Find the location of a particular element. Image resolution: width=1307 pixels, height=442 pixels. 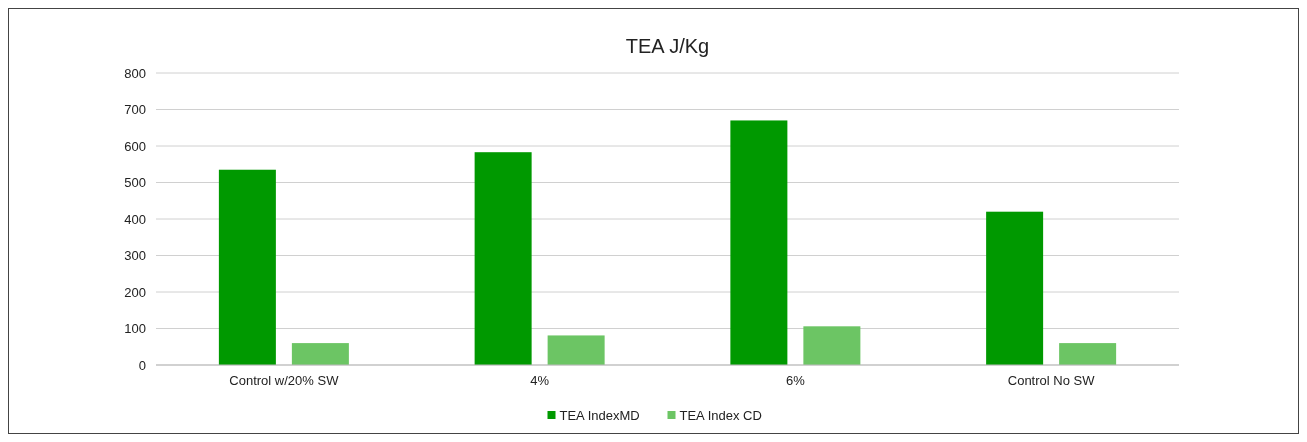

x-tick-label: 4% is located at coordinates (540, 380).